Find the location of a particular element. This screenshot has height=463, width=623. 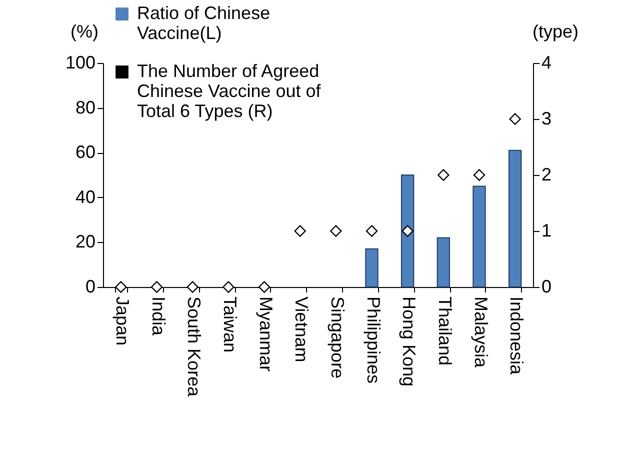

x-tick-label: Philippines is located at coordinates (373, 340).